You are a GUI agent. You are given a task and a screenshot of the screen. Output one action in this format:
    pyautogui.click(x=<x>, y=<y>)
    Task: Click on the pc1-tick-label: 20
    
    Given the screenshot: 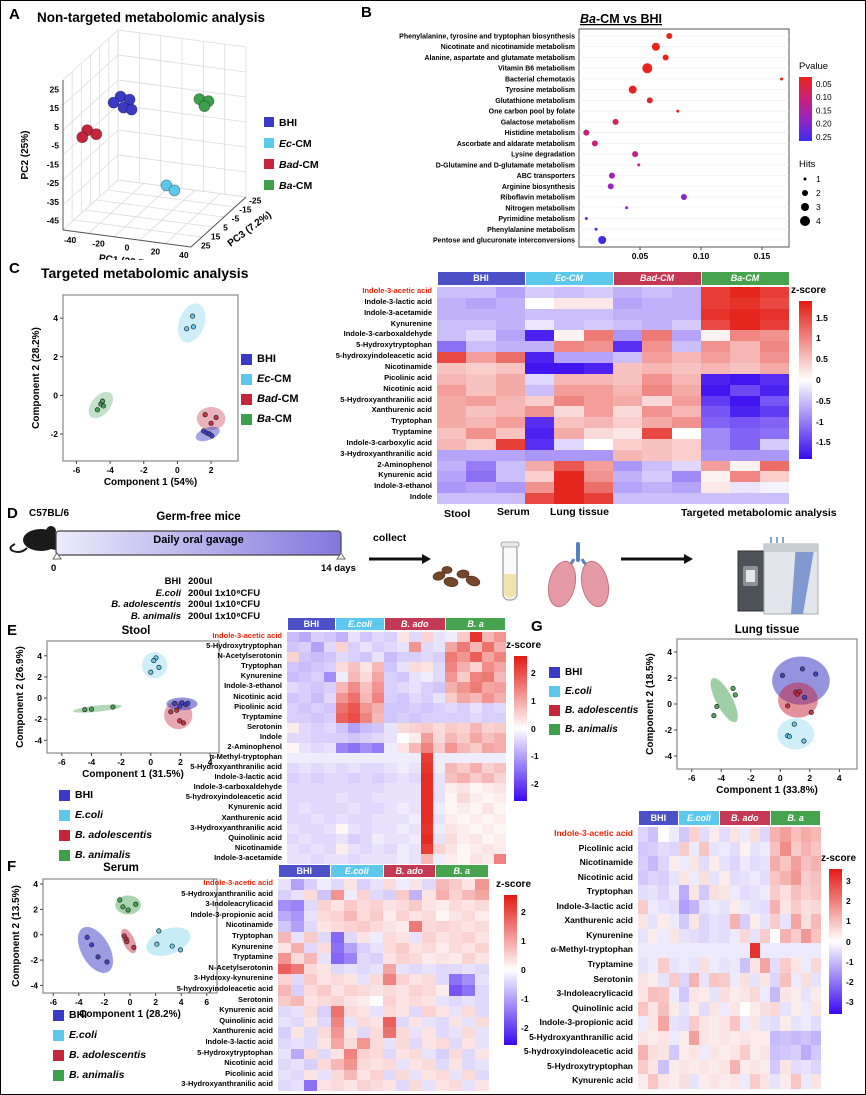 What is the action you would take?
    pyautogui.click(x=156, y=251)
    